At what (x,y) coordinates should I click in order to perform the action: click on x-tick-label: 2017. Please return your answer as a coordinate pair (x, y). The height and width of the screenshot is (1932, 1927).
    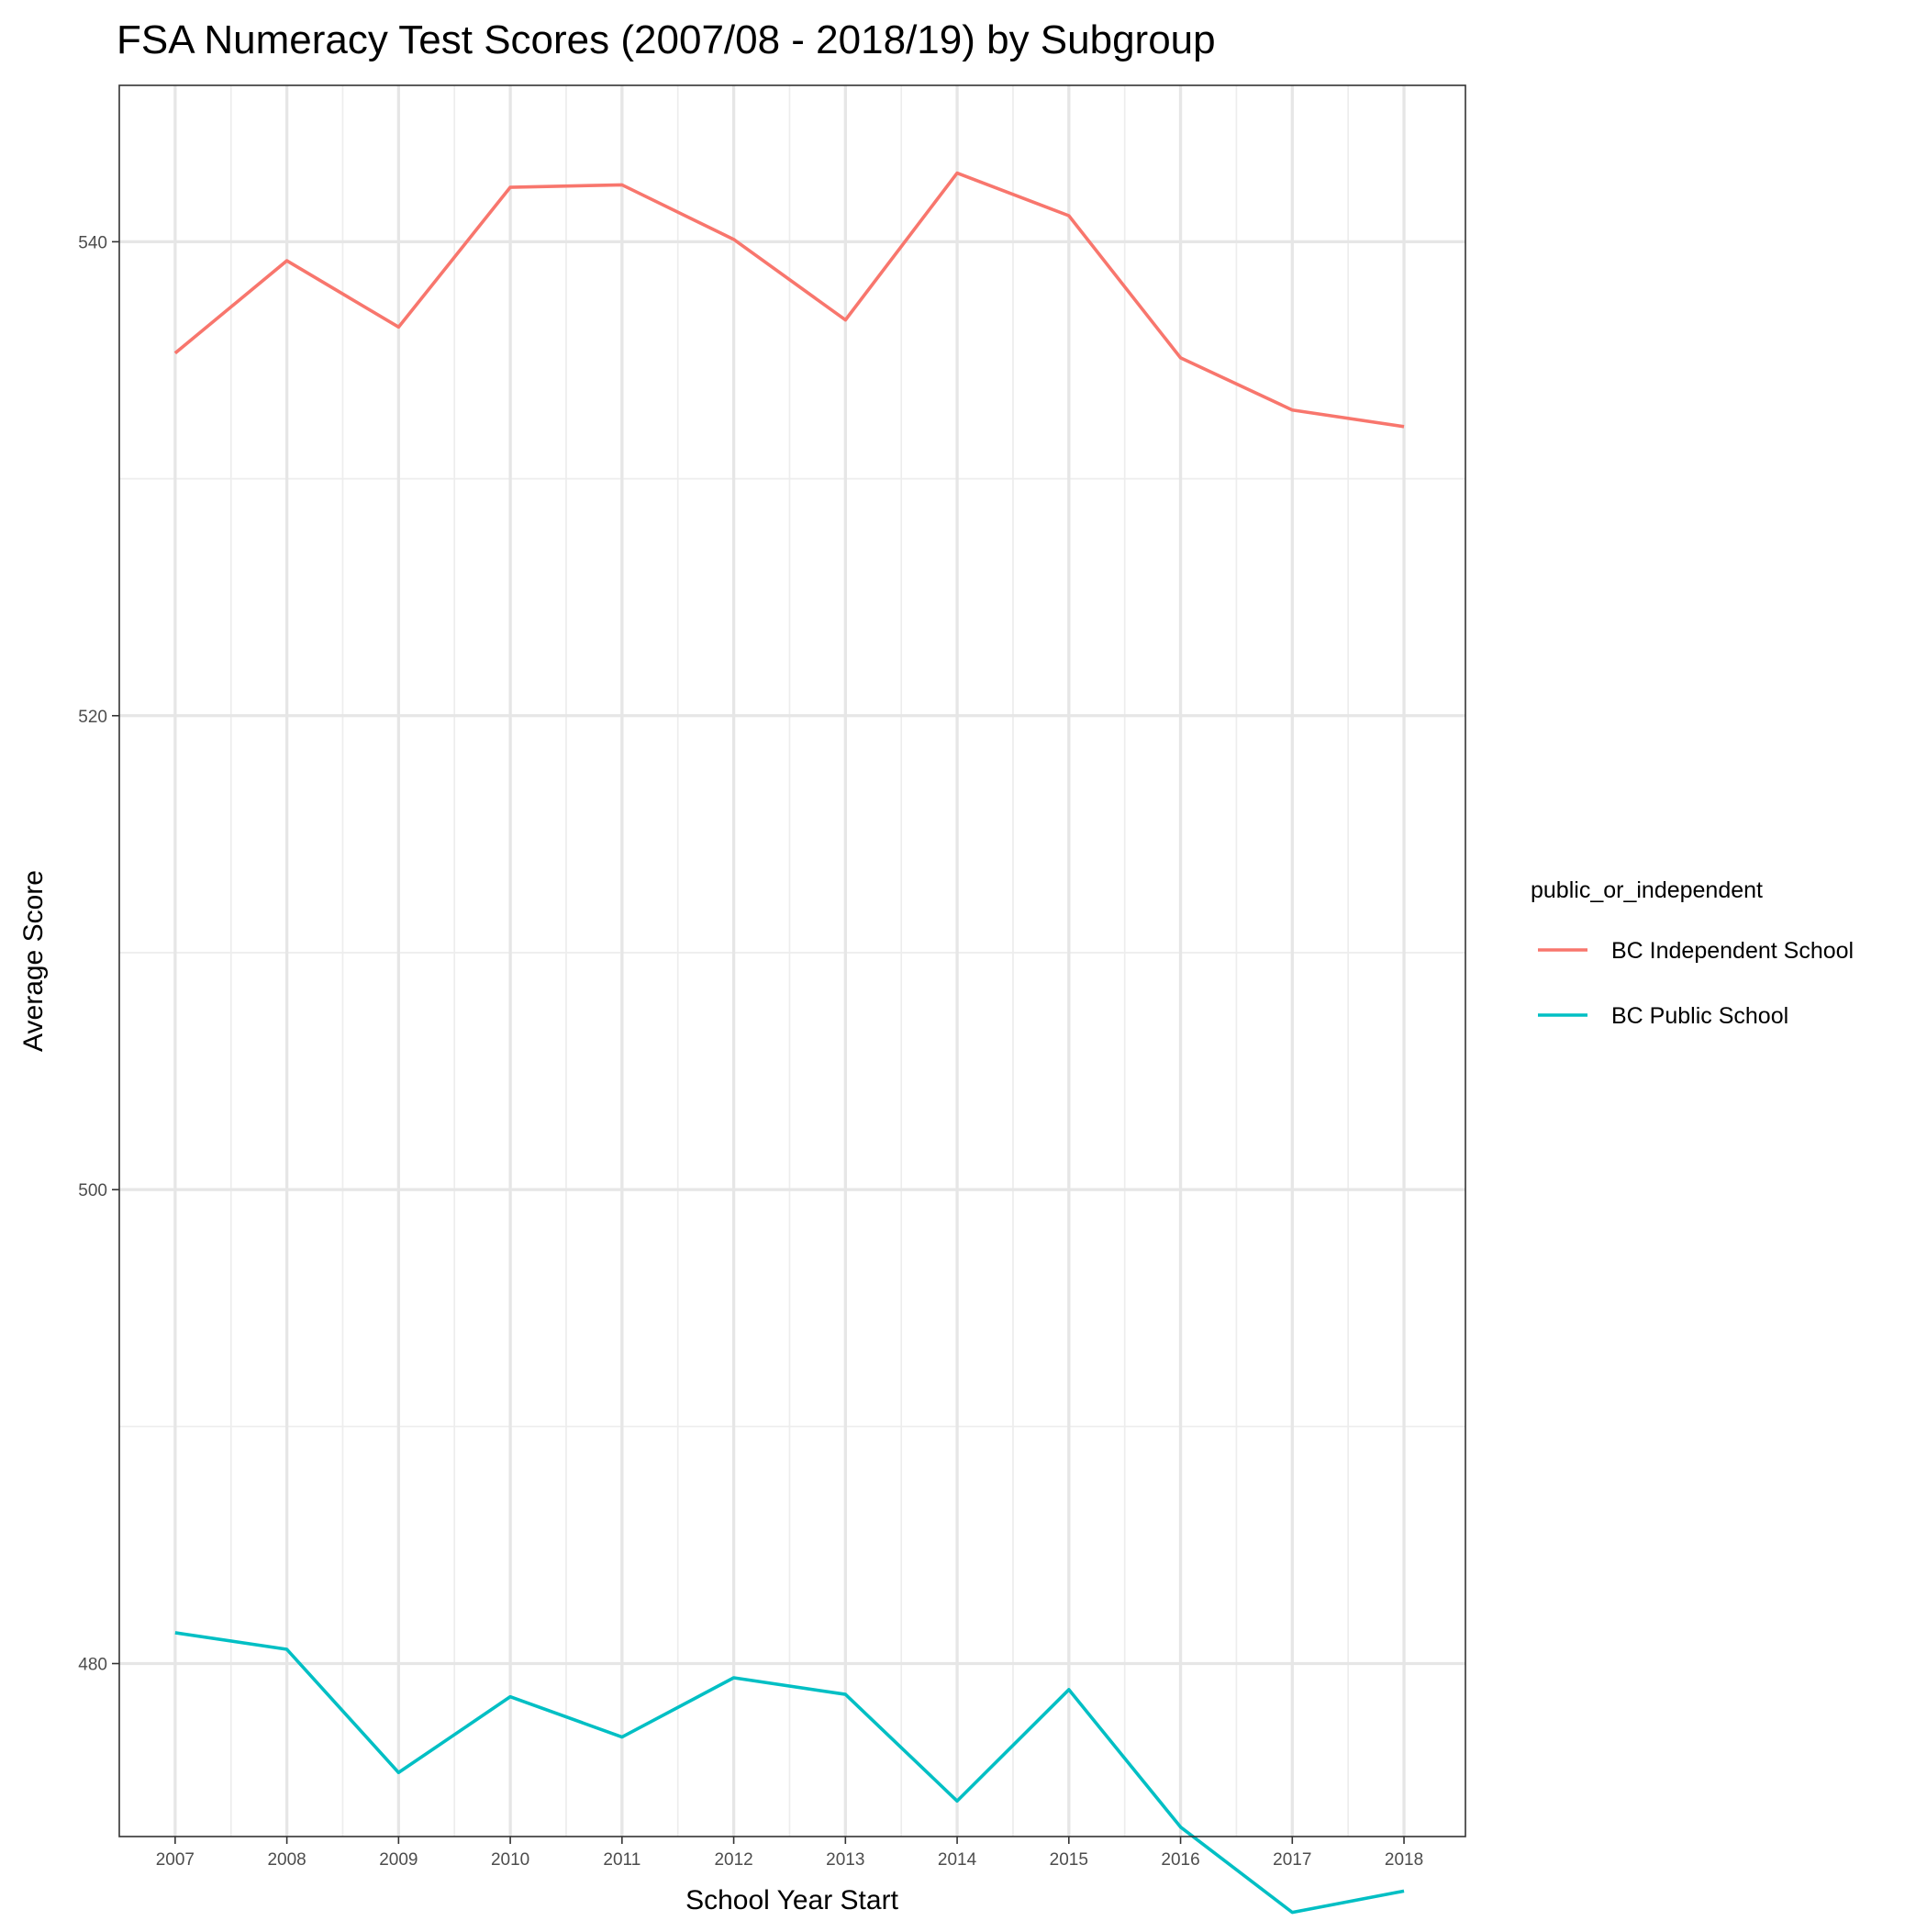
    Looking at the image, I should click on (1292, 1860).